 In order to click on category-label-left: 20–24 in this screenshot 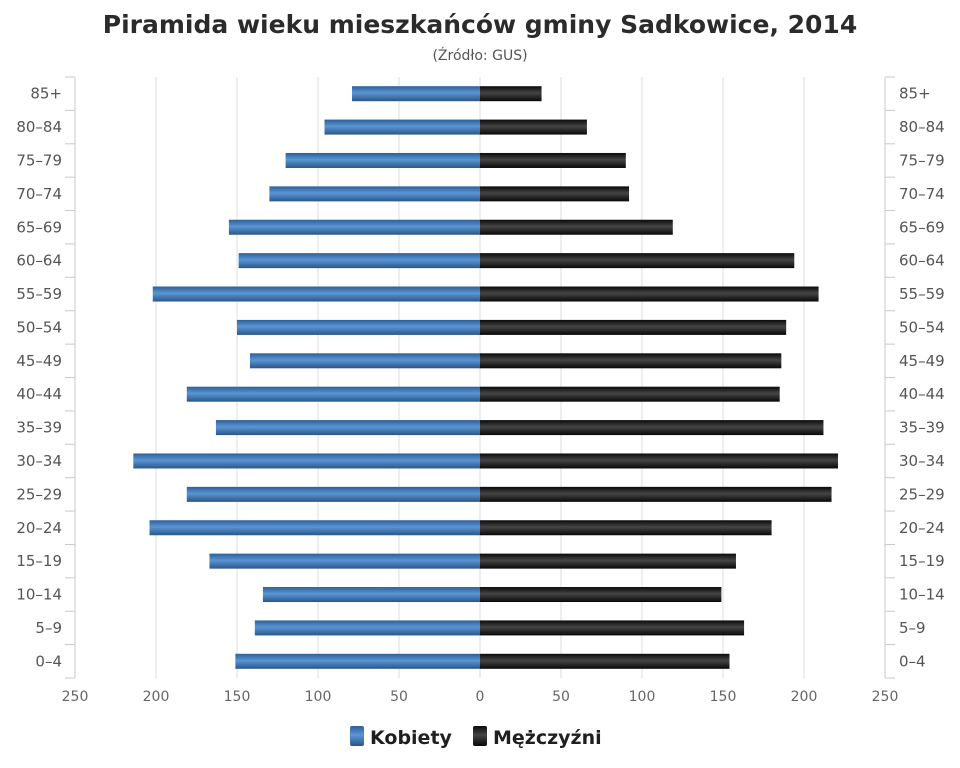, I will do `click(39, 528)`.